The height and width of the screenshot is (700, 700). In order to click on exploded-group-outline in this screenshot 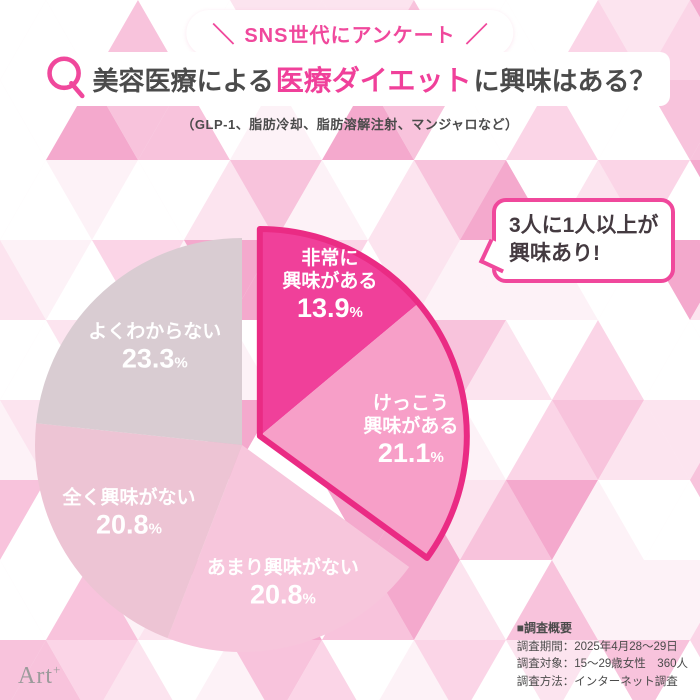, I will do `click(363, 393)`.